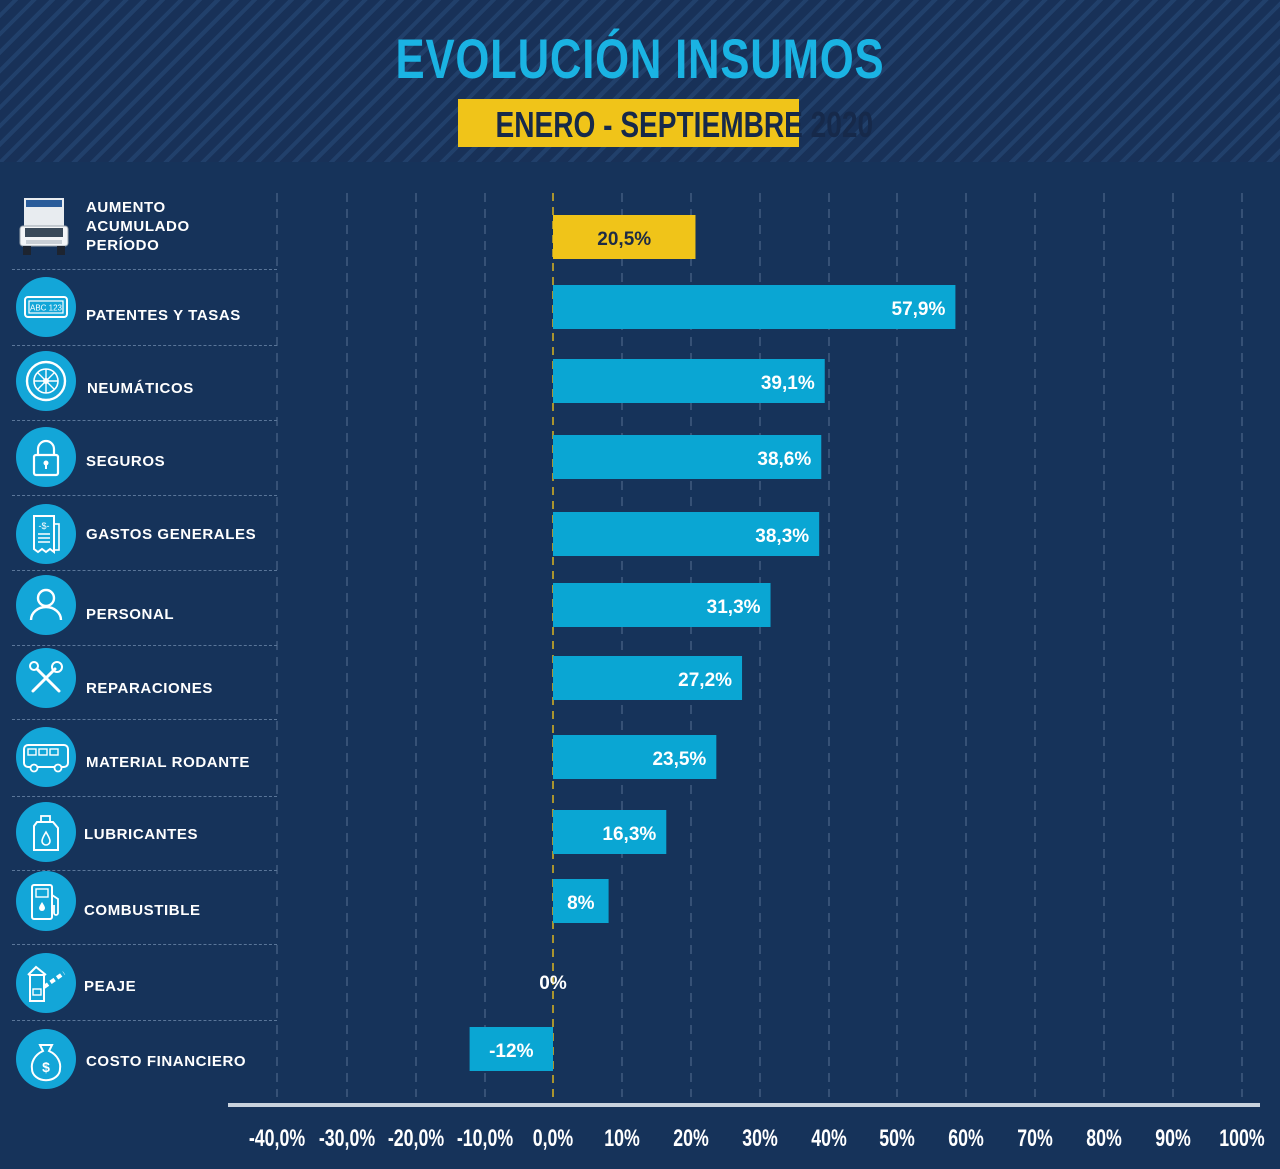 This screenshot has height=1169, width=1280. I want to click on bar-value-label: -12%, so click(511, 1051).